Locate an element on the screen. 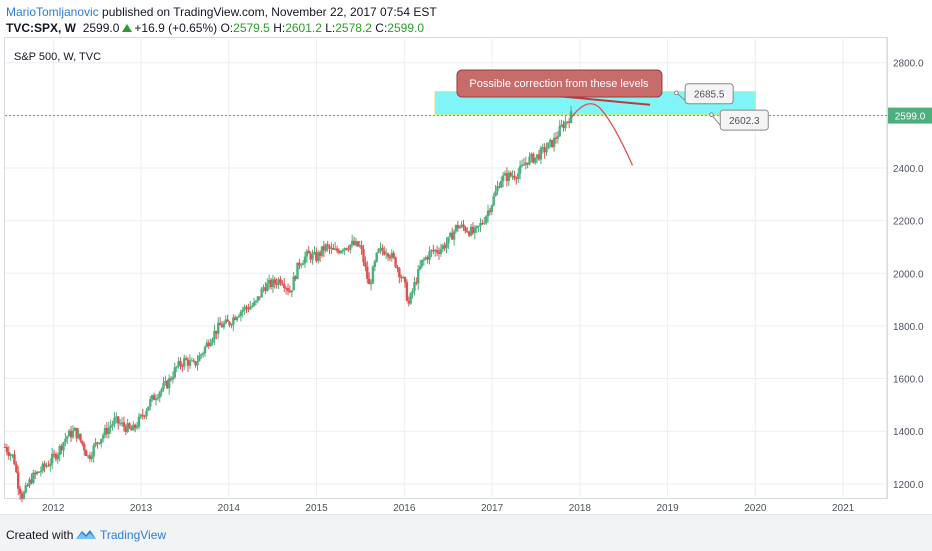  callout-box is located at coordinates (559, 83).